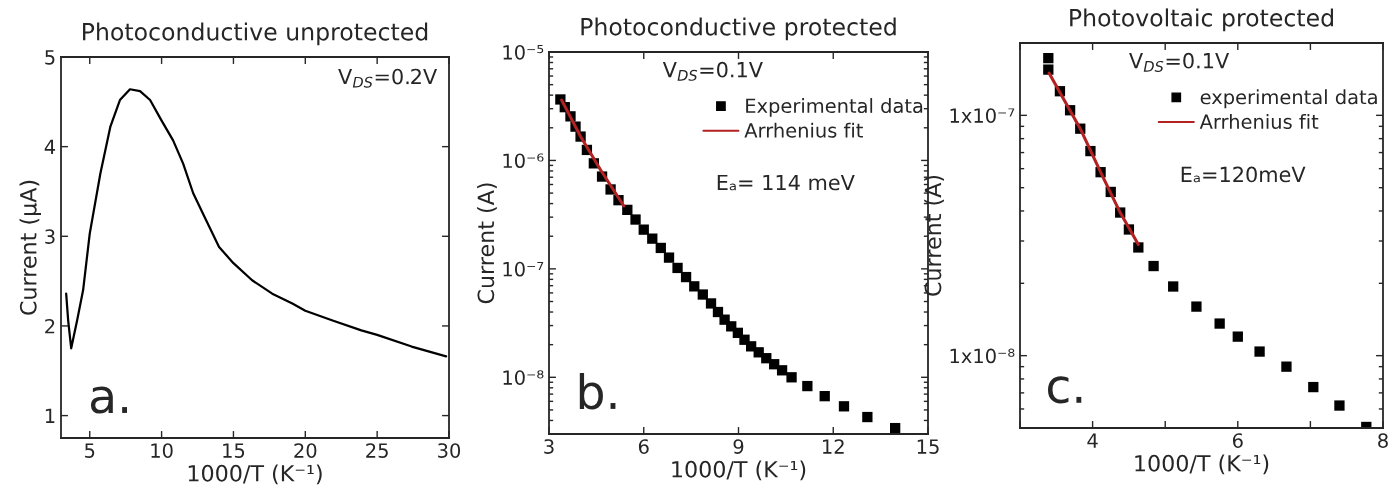 The width and height of the screenshot is (1399, 502). Describe the element at coordinates (377, 450) in the screenshot. I see `x-tick-label: 25` at that location.